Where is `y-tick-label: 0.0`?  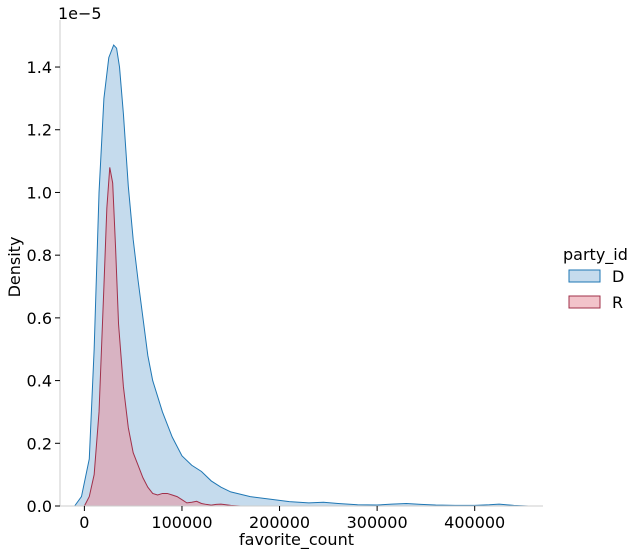 y-tick-label: 0.0 is located at coordinates (39, 506).